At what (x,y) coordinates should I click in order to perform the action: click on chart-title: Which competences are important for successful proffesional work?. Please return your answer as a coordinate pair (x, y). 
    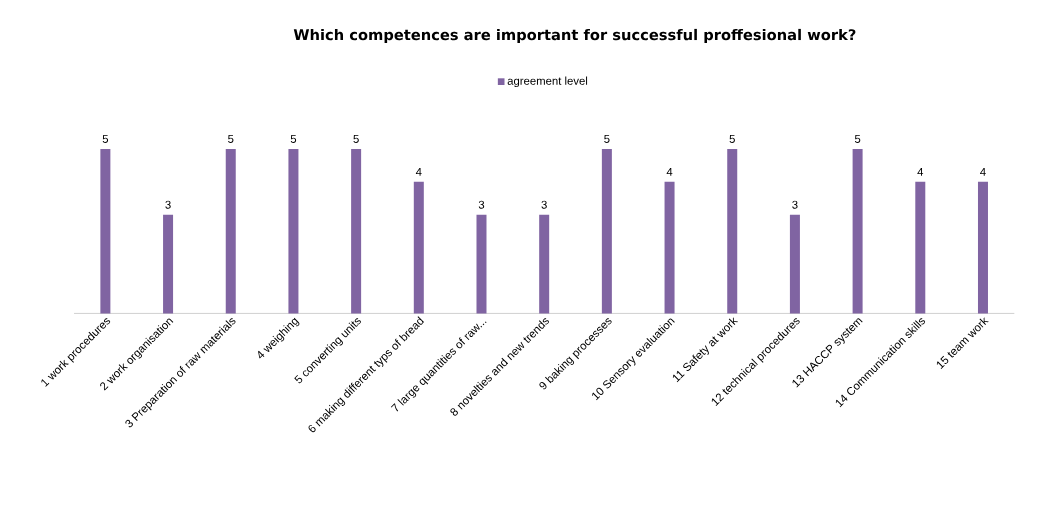
    Looking at the image, I should click on (574, 35).